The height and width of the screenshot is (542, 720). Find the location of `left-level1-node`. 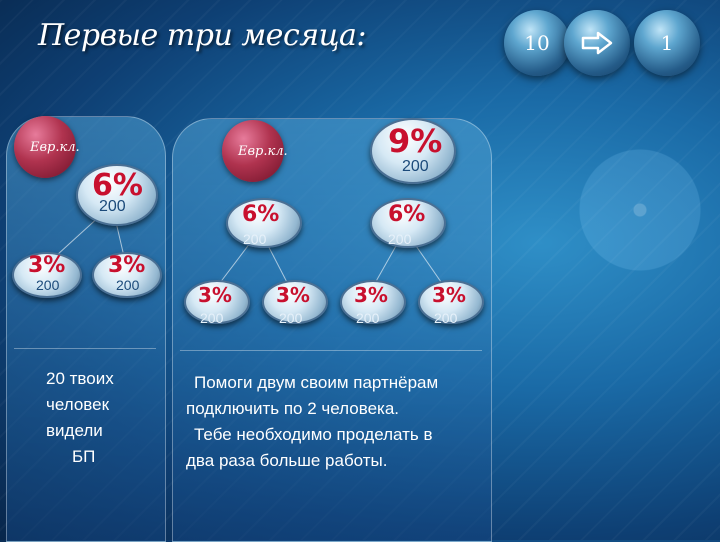

left-level1-node is located at coordinates (117, 195).